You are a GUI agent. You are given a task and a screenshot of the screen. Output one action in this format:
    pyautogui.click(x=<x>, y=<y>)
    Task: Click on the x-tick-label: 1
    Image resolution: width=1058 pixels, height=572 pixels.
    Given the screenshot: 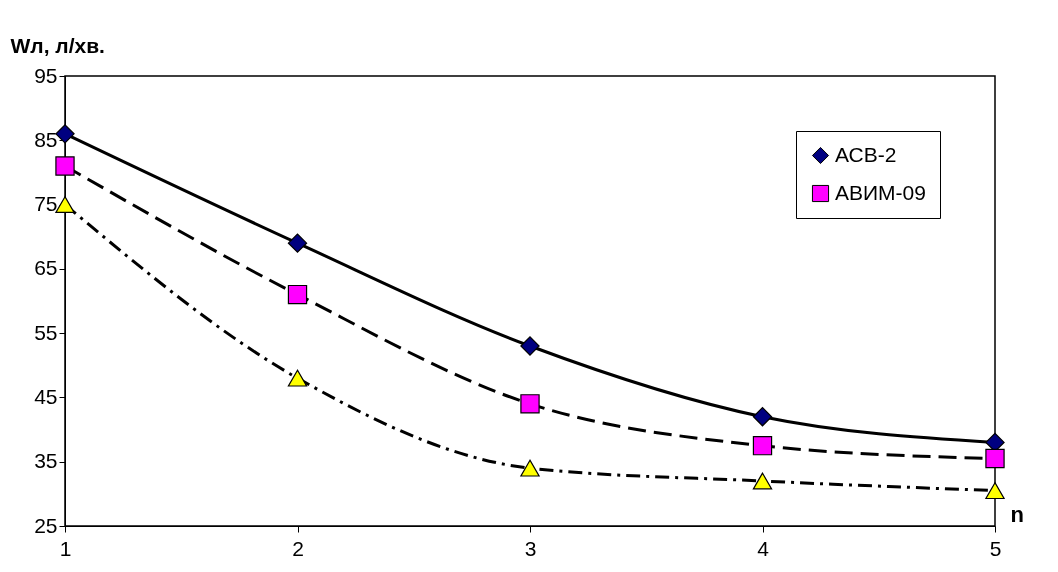 What is the action you would take?
    pyautogui.click(x=65, y=548)
    